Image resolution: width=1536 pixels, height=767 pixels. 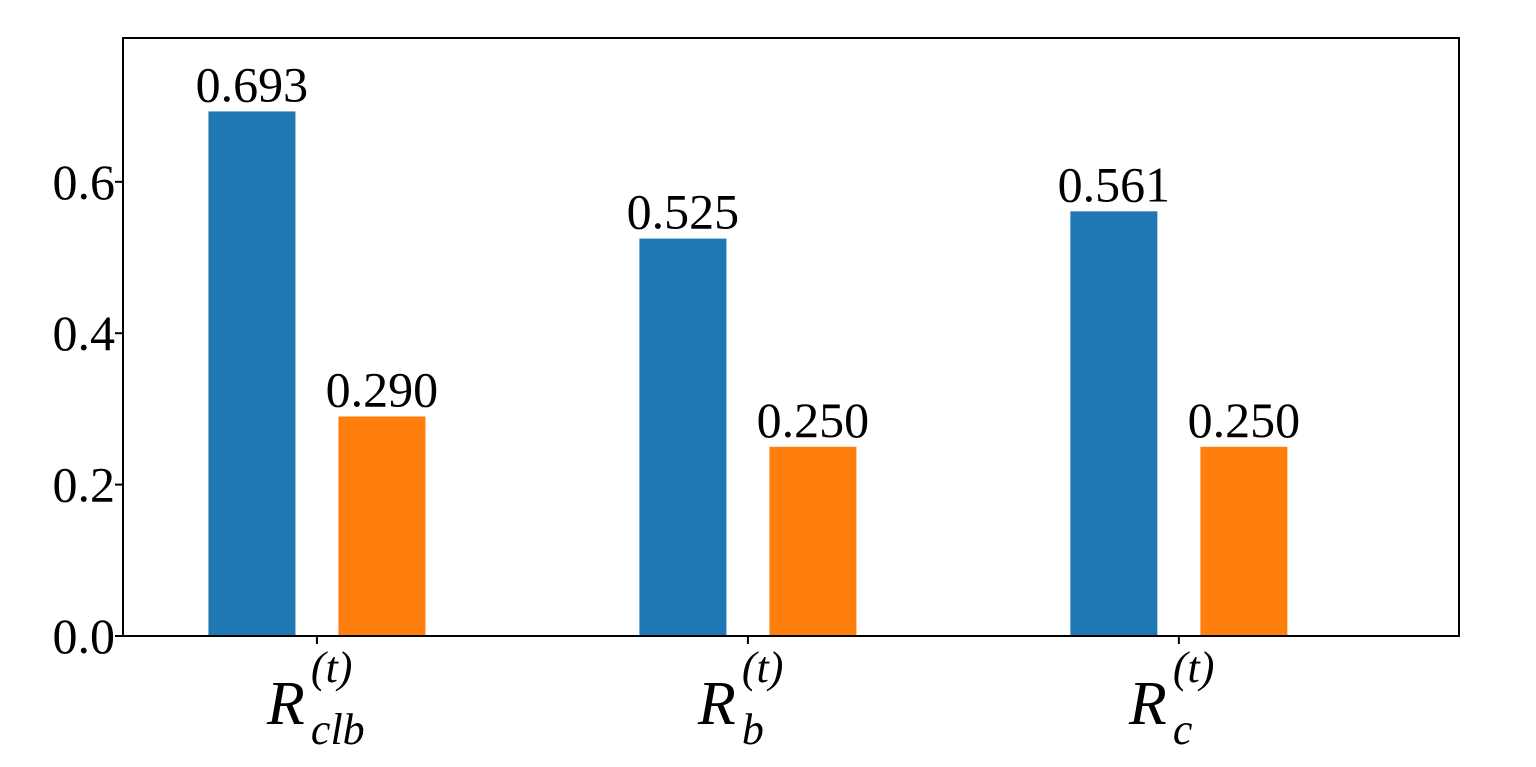 I want to click on bar-value-label: 0.525, so click(x=683, y=212).